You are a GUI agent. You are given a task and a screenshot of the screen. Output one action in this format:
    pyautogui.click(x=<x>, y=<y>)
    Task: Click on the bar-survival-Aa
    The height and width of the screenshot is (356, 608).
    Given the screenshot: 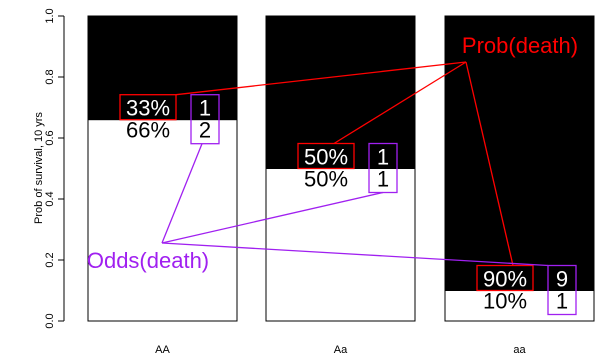 What is the action you would take?
    pyautogui.click(x=340, y=245)
    